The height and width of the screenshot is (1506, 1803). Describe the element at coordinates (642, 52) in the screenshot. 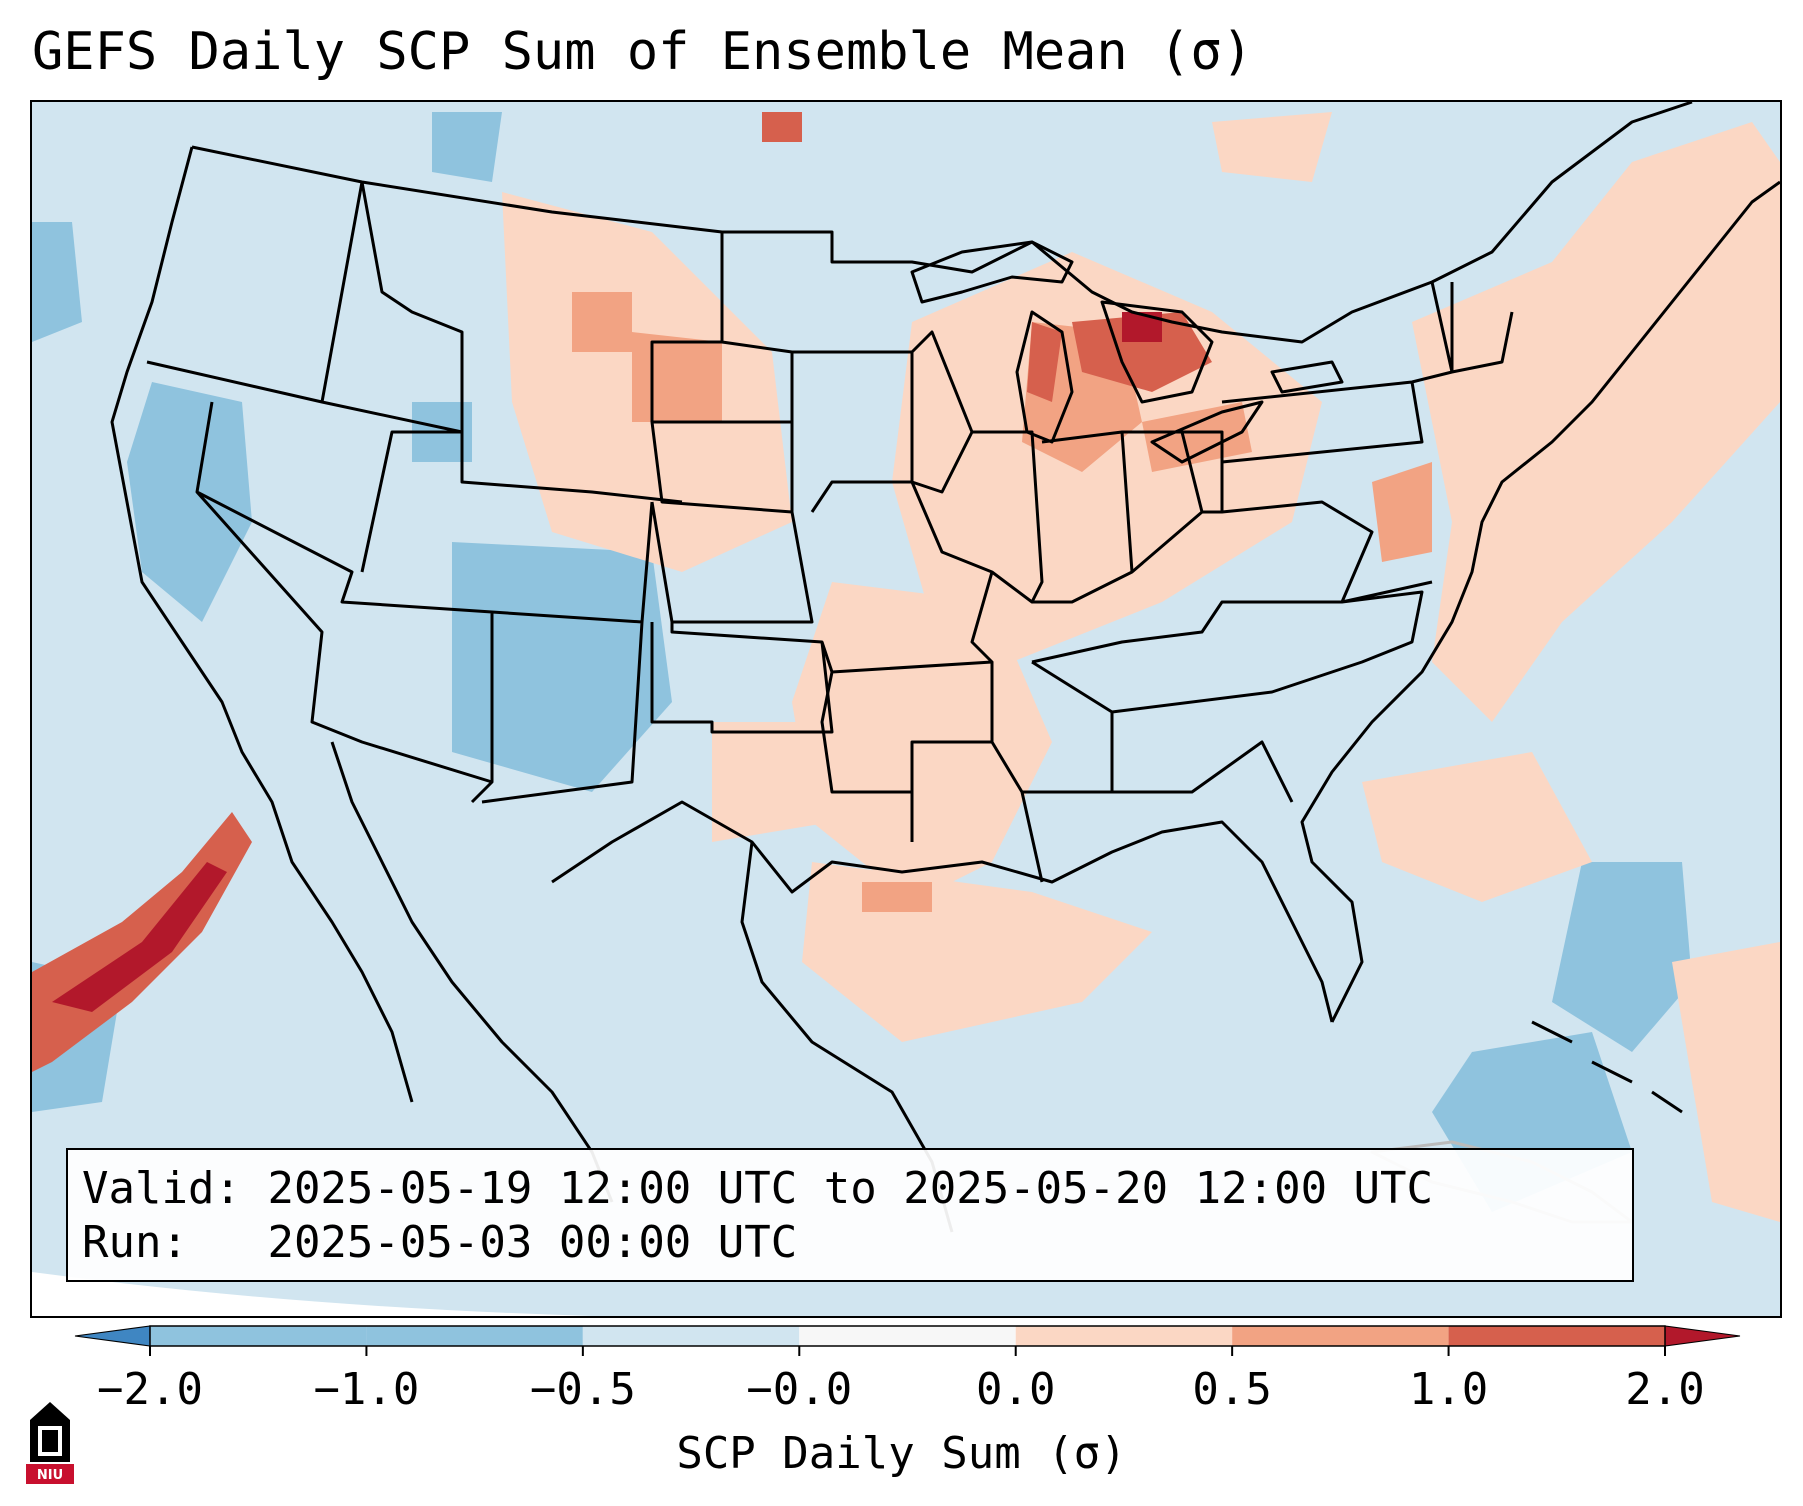

I see `page-title: GEFS Daily SCP Sum of Ensemble Mean (σ)` at that location.